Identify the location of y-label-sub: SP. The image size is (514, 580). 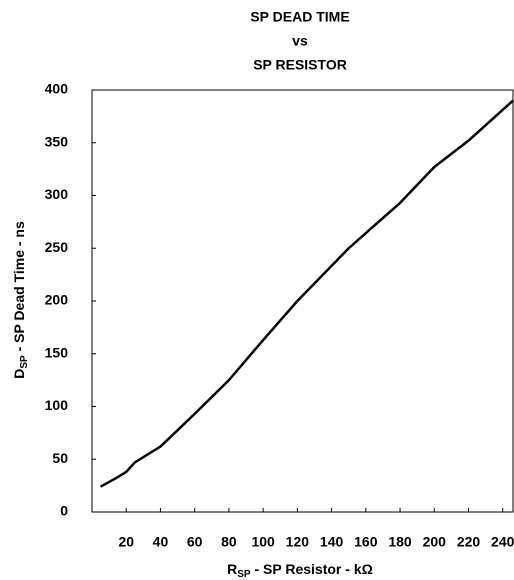
(24, 362).